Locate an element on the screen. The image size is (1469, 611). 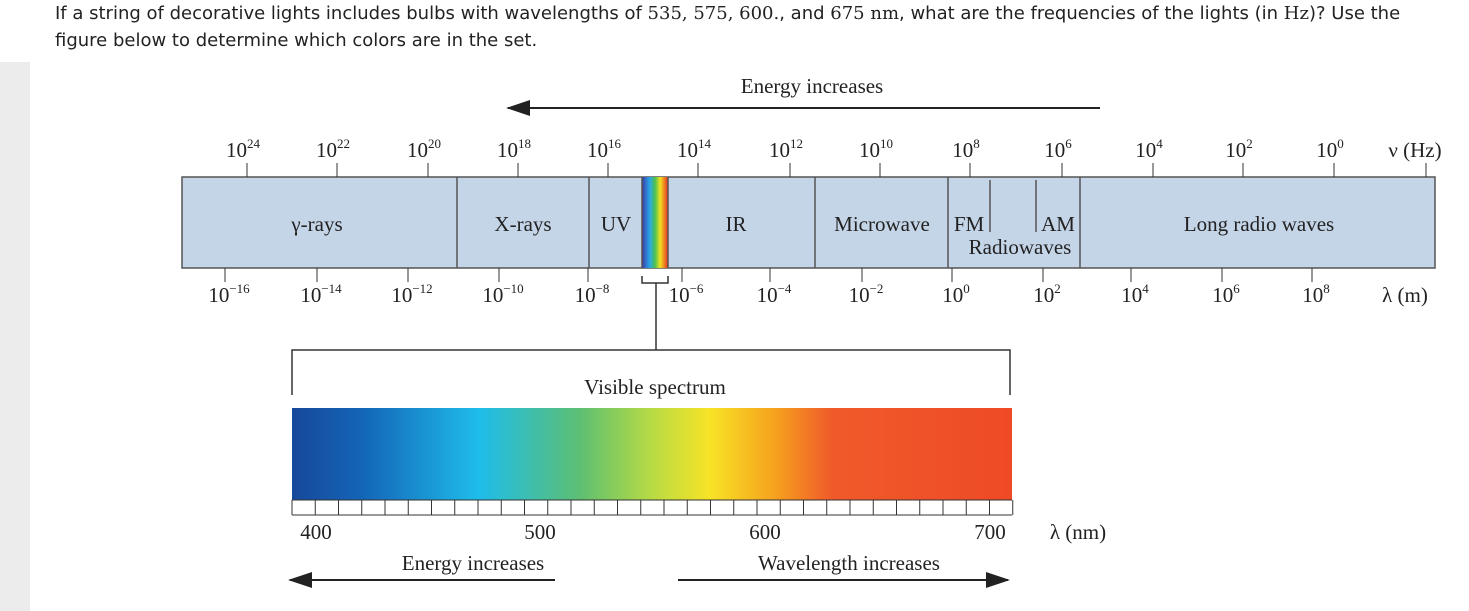
frequency-label: 104 is located at coordinates (1149, 149).